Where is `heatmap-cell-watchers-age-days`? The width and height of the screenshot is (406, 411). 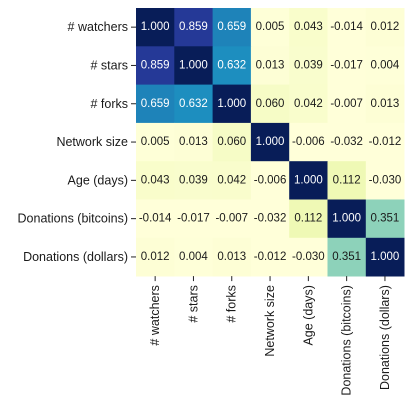 heatmap-cell-watchers-age-days is located at coordinates (308, 27).